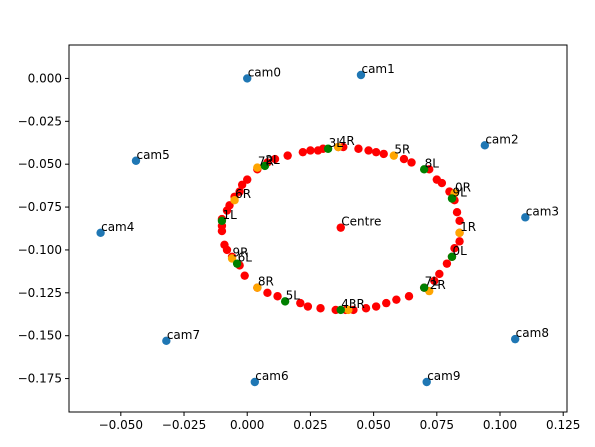  What do you see at coordinates (271, 376) in the screenshot?
I see `point-label: cam6` at bounding box center [271, 376].